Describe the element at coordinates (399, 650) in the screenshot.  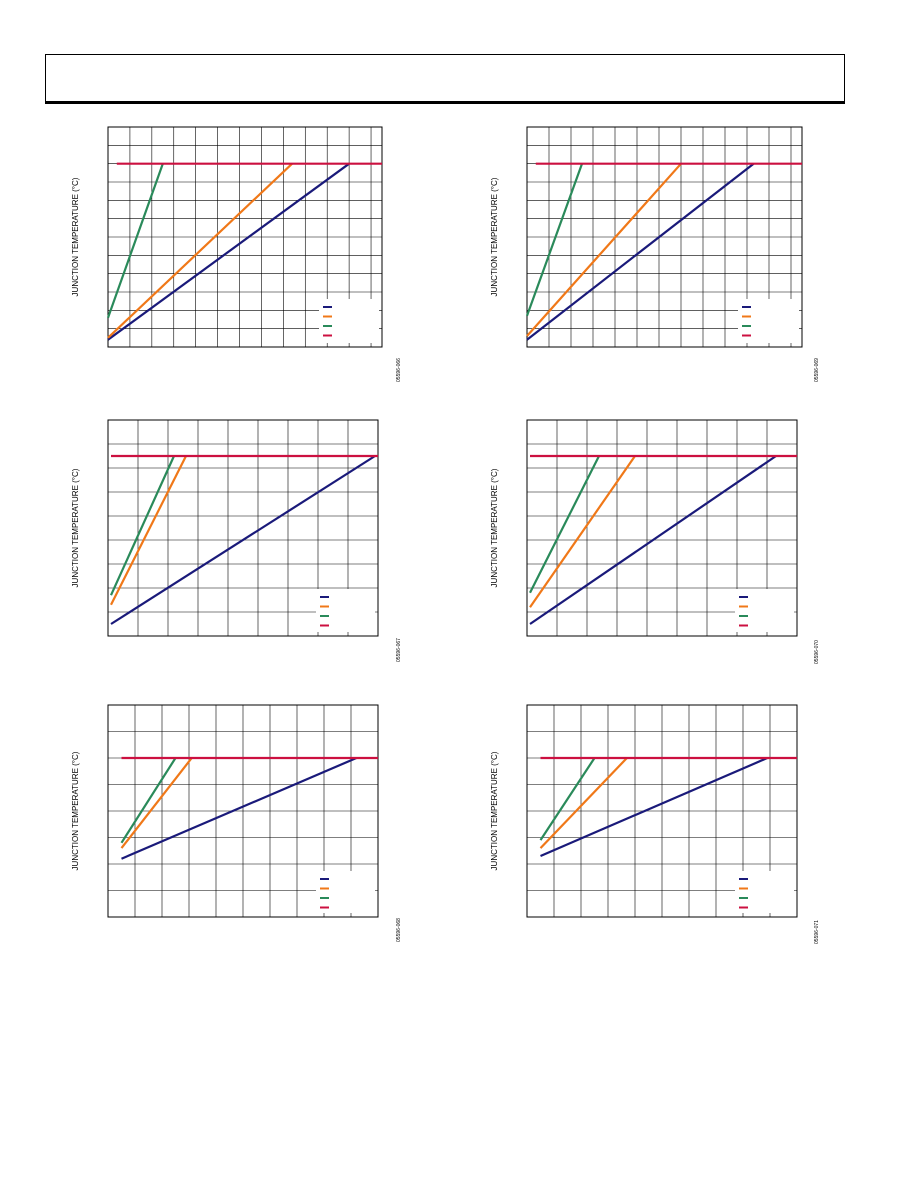
I see `figure-id: 05596-067` at that location.